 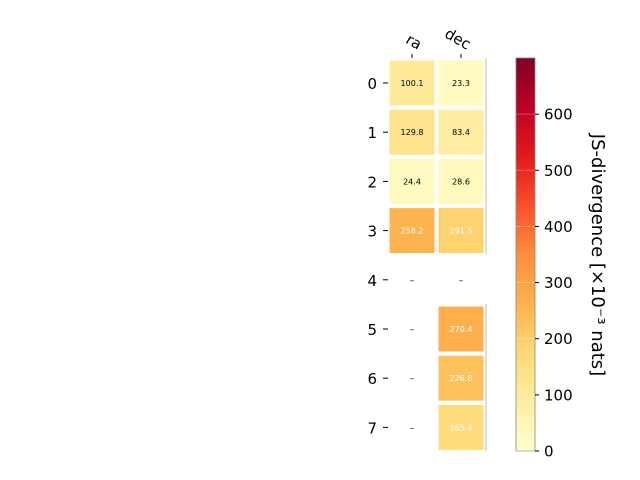 I want to click on column-label-dec: dec, so click(x=458, y=38).